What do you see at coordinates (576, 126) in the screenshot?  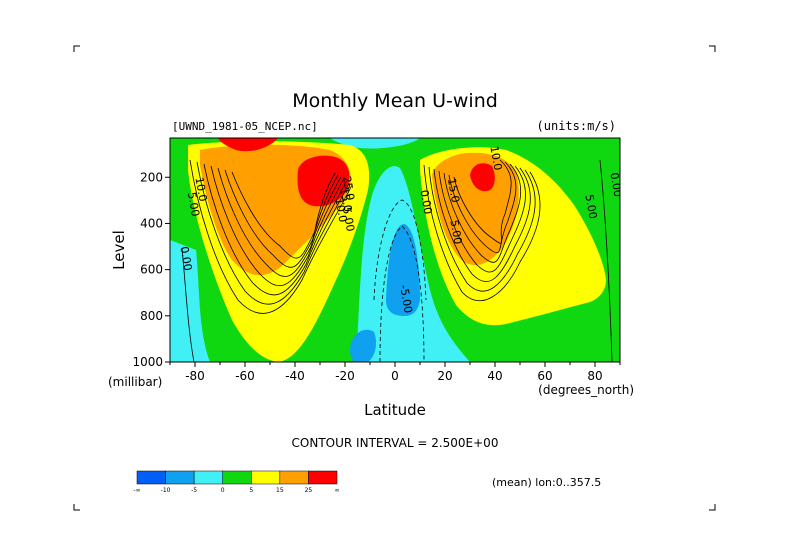 I see `chart-subtitle-units: (units:m/s)` at bounding box center [576, 126].